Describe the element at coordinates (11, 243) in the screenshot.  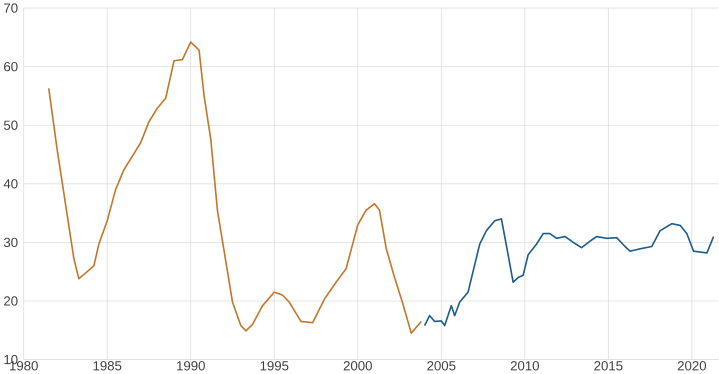
I see `y-tick-label: 30` at that location.